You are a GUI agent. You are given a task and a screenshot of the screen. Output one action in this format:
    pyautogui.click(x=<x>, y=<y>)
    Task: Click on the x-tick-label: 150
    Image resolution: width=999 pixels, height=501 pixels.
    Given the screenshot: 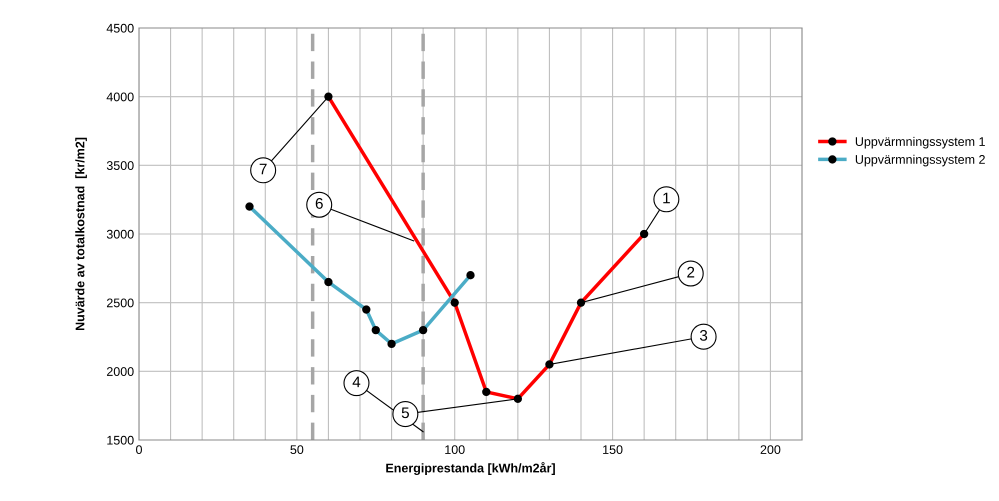 What is the action you would take?
    pyautogui.click(x=613, y=449)
    